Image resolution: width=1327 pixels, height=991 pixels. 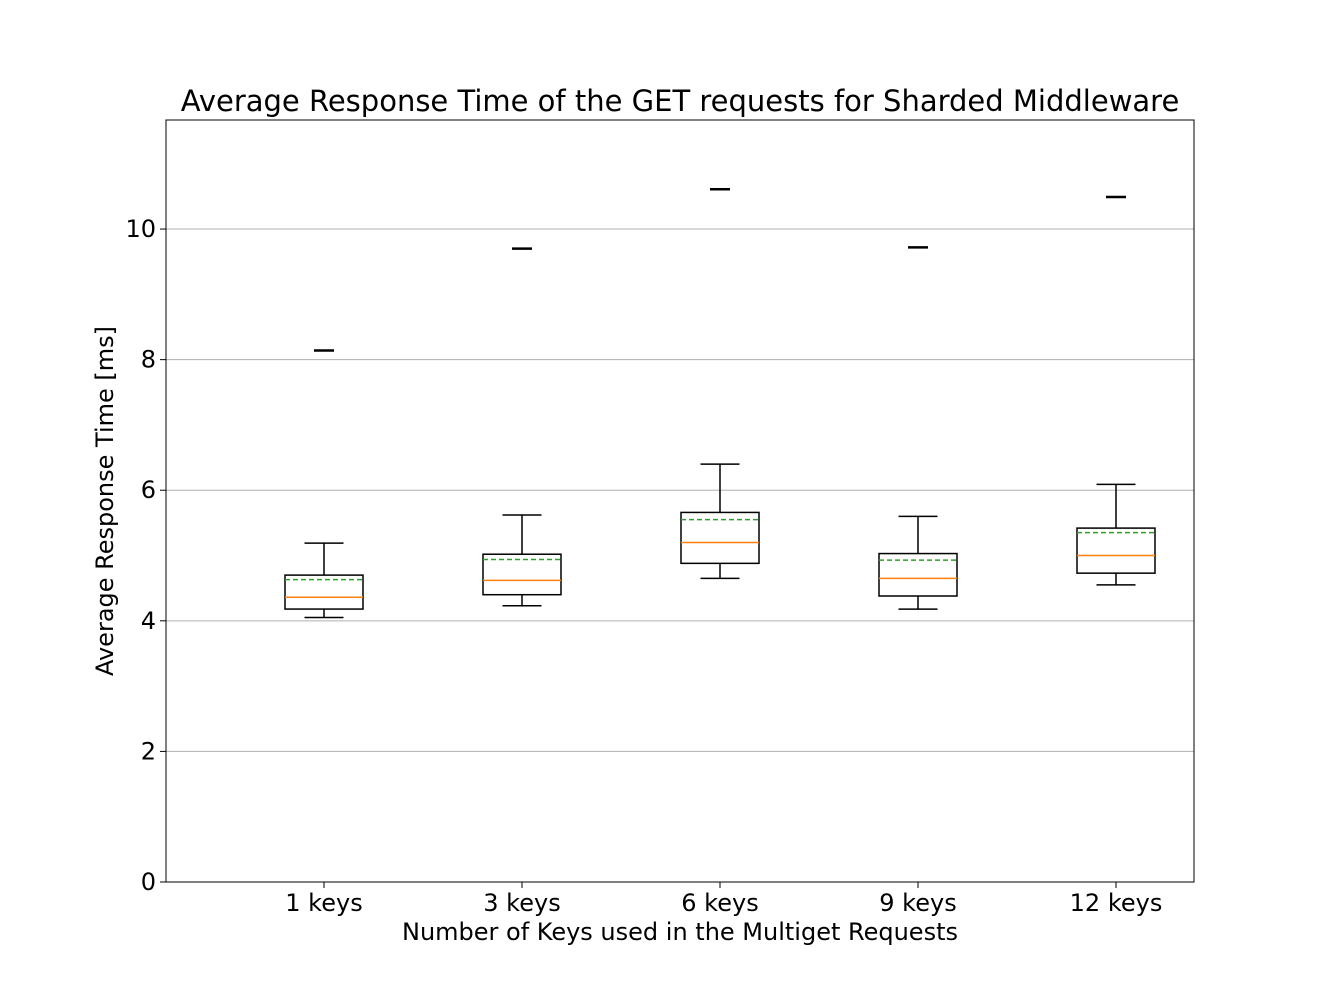 I want to click on x-tick-label: 3 keys, so click(x=521, y=903).